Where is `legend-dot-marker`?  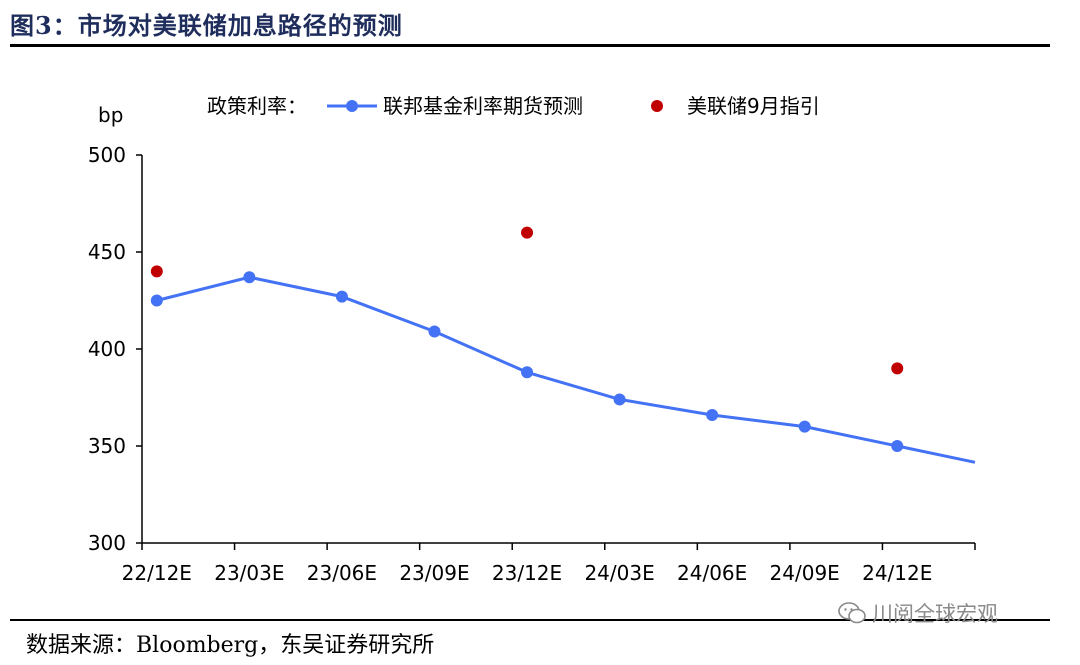 legend-dot-marker is located at coordinates (657, 106).